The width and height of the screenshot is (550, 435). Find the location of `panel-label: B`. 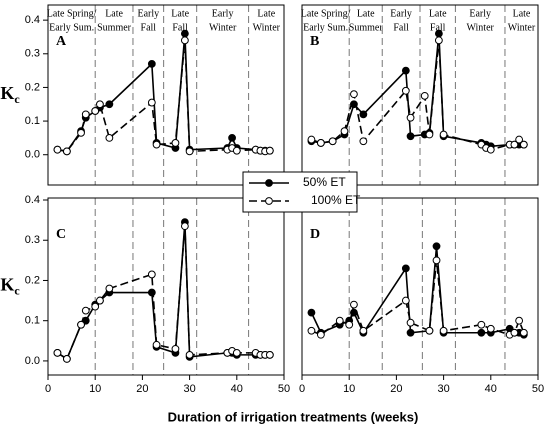

panel-label: B is located at coordinates (314, 41).